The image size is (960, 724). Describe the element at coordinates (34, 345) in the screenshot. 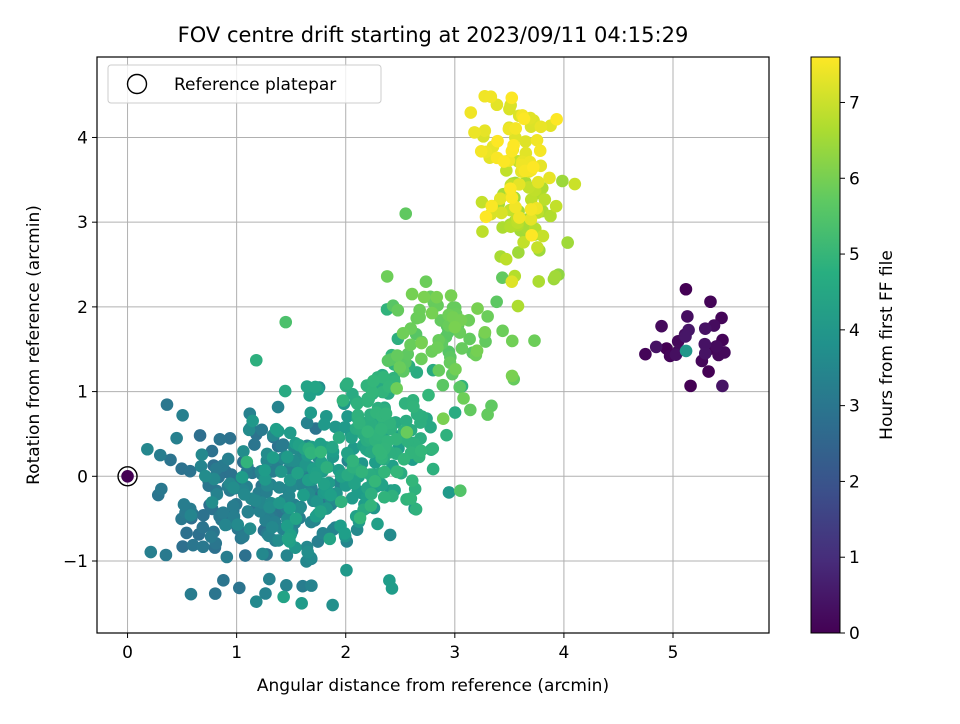

I see `y-axis-label: Rotation from reference (arcmin)` at that location.